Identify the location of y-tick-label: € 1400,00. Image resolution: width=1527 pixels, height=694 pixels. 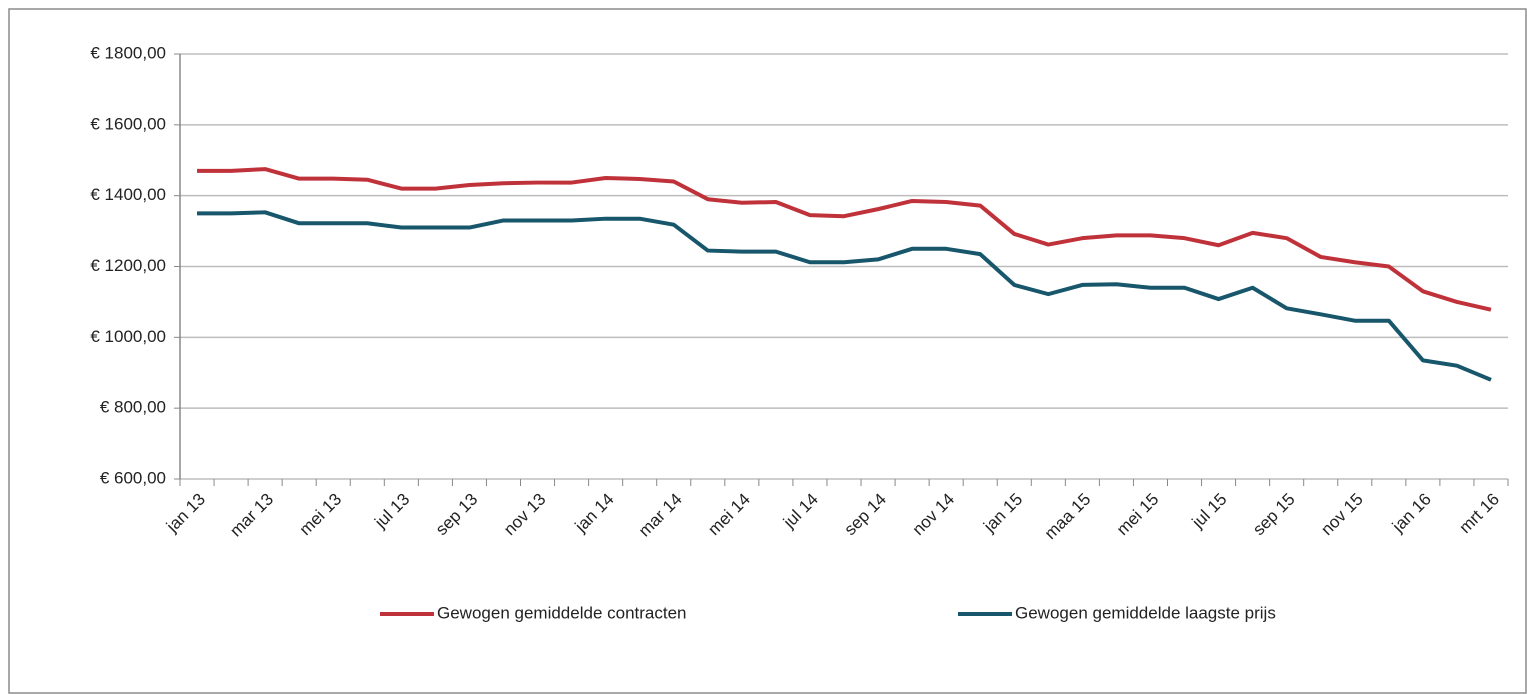
(128, 194).